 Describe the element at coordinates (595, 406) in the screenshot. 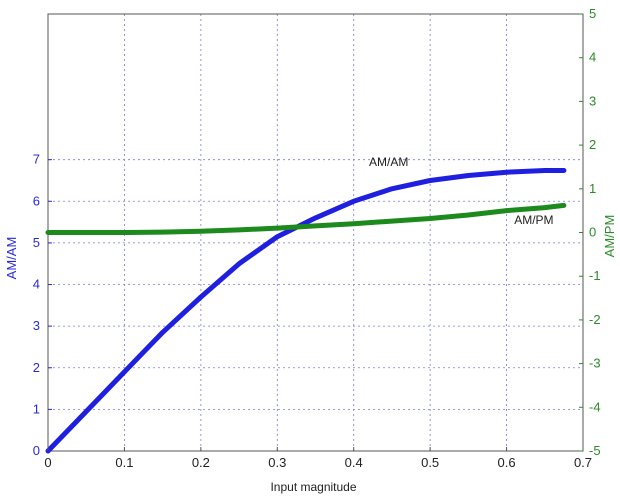

I see `y-right-tick-label: -4` at that location.